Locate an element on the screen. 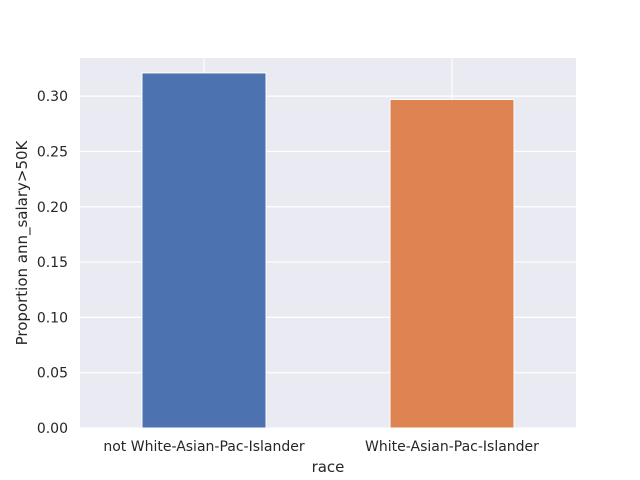 The width and height of the screenshot is (640, 480). y-tick-label: 0.05 is located at coordinates (52, 374).